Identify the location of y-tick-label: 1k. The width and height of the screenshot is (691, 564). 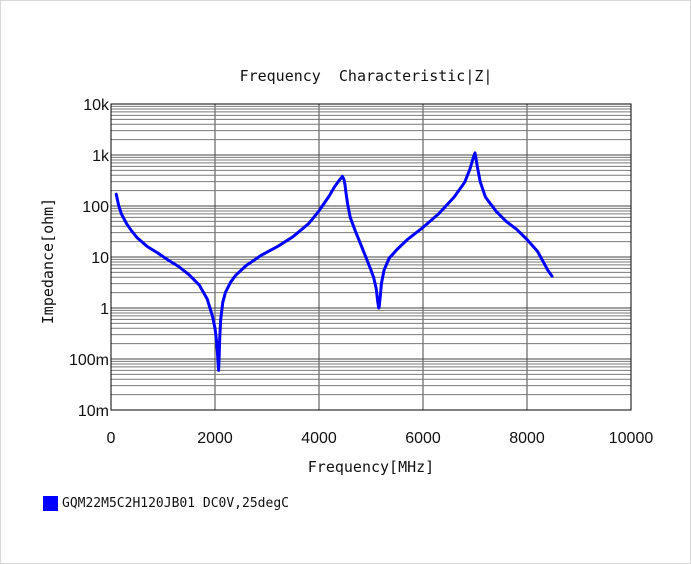
(101, 156).